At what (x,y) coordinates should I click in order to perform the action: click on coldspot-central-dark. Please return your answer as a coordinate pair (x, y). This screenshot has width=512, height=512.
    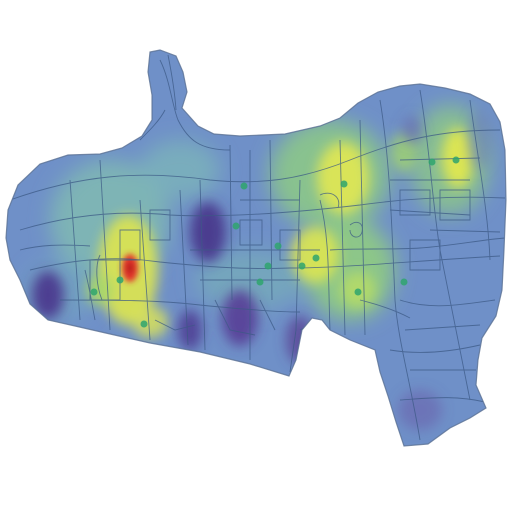
    Looking at the image, I should click on (208, 232).